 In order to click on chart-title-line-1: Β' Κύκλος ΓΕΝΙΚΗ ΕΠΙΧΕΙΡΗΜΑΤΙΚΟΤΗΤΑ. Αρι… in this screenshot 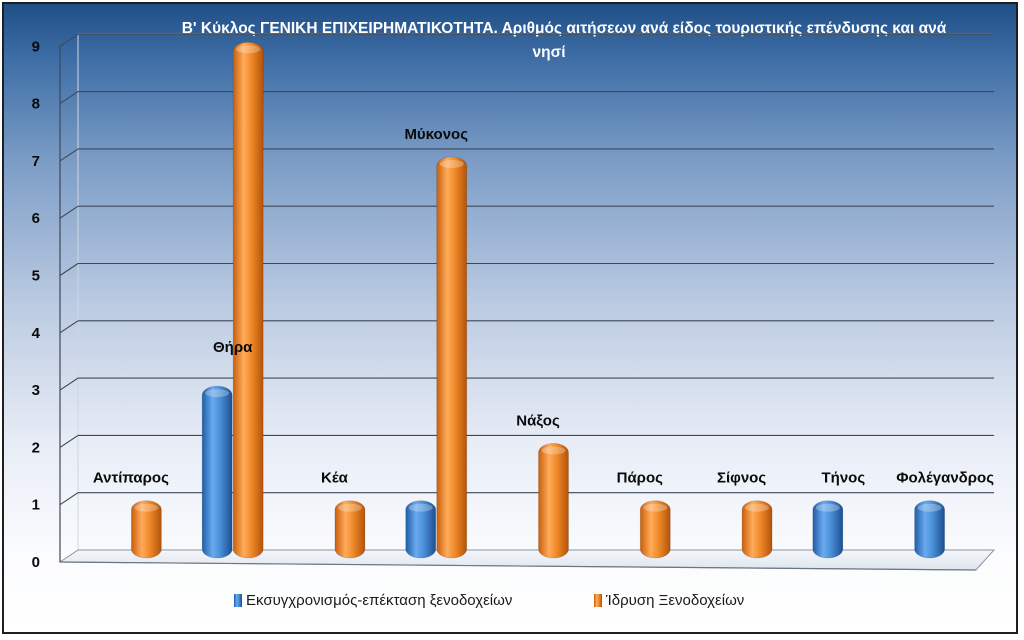, I will do `click(564, 28)`.